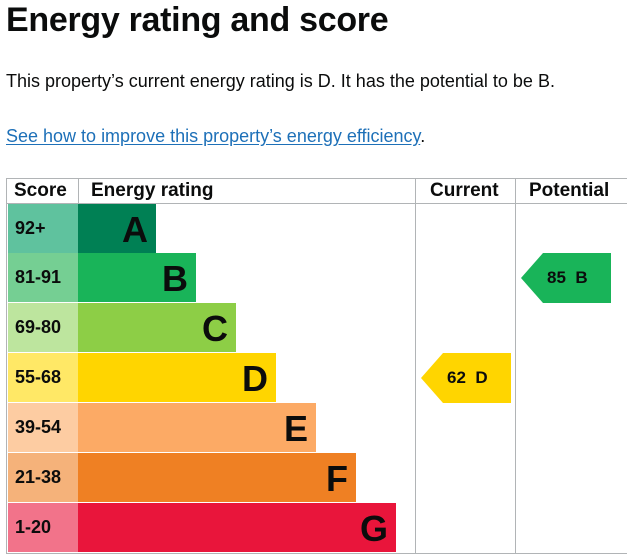 The height and width of the screenshot is (557, 627). Describe the element at coordinates (43, 477) in the screenshot. I see `score-cell-f: 21-38` at that location.